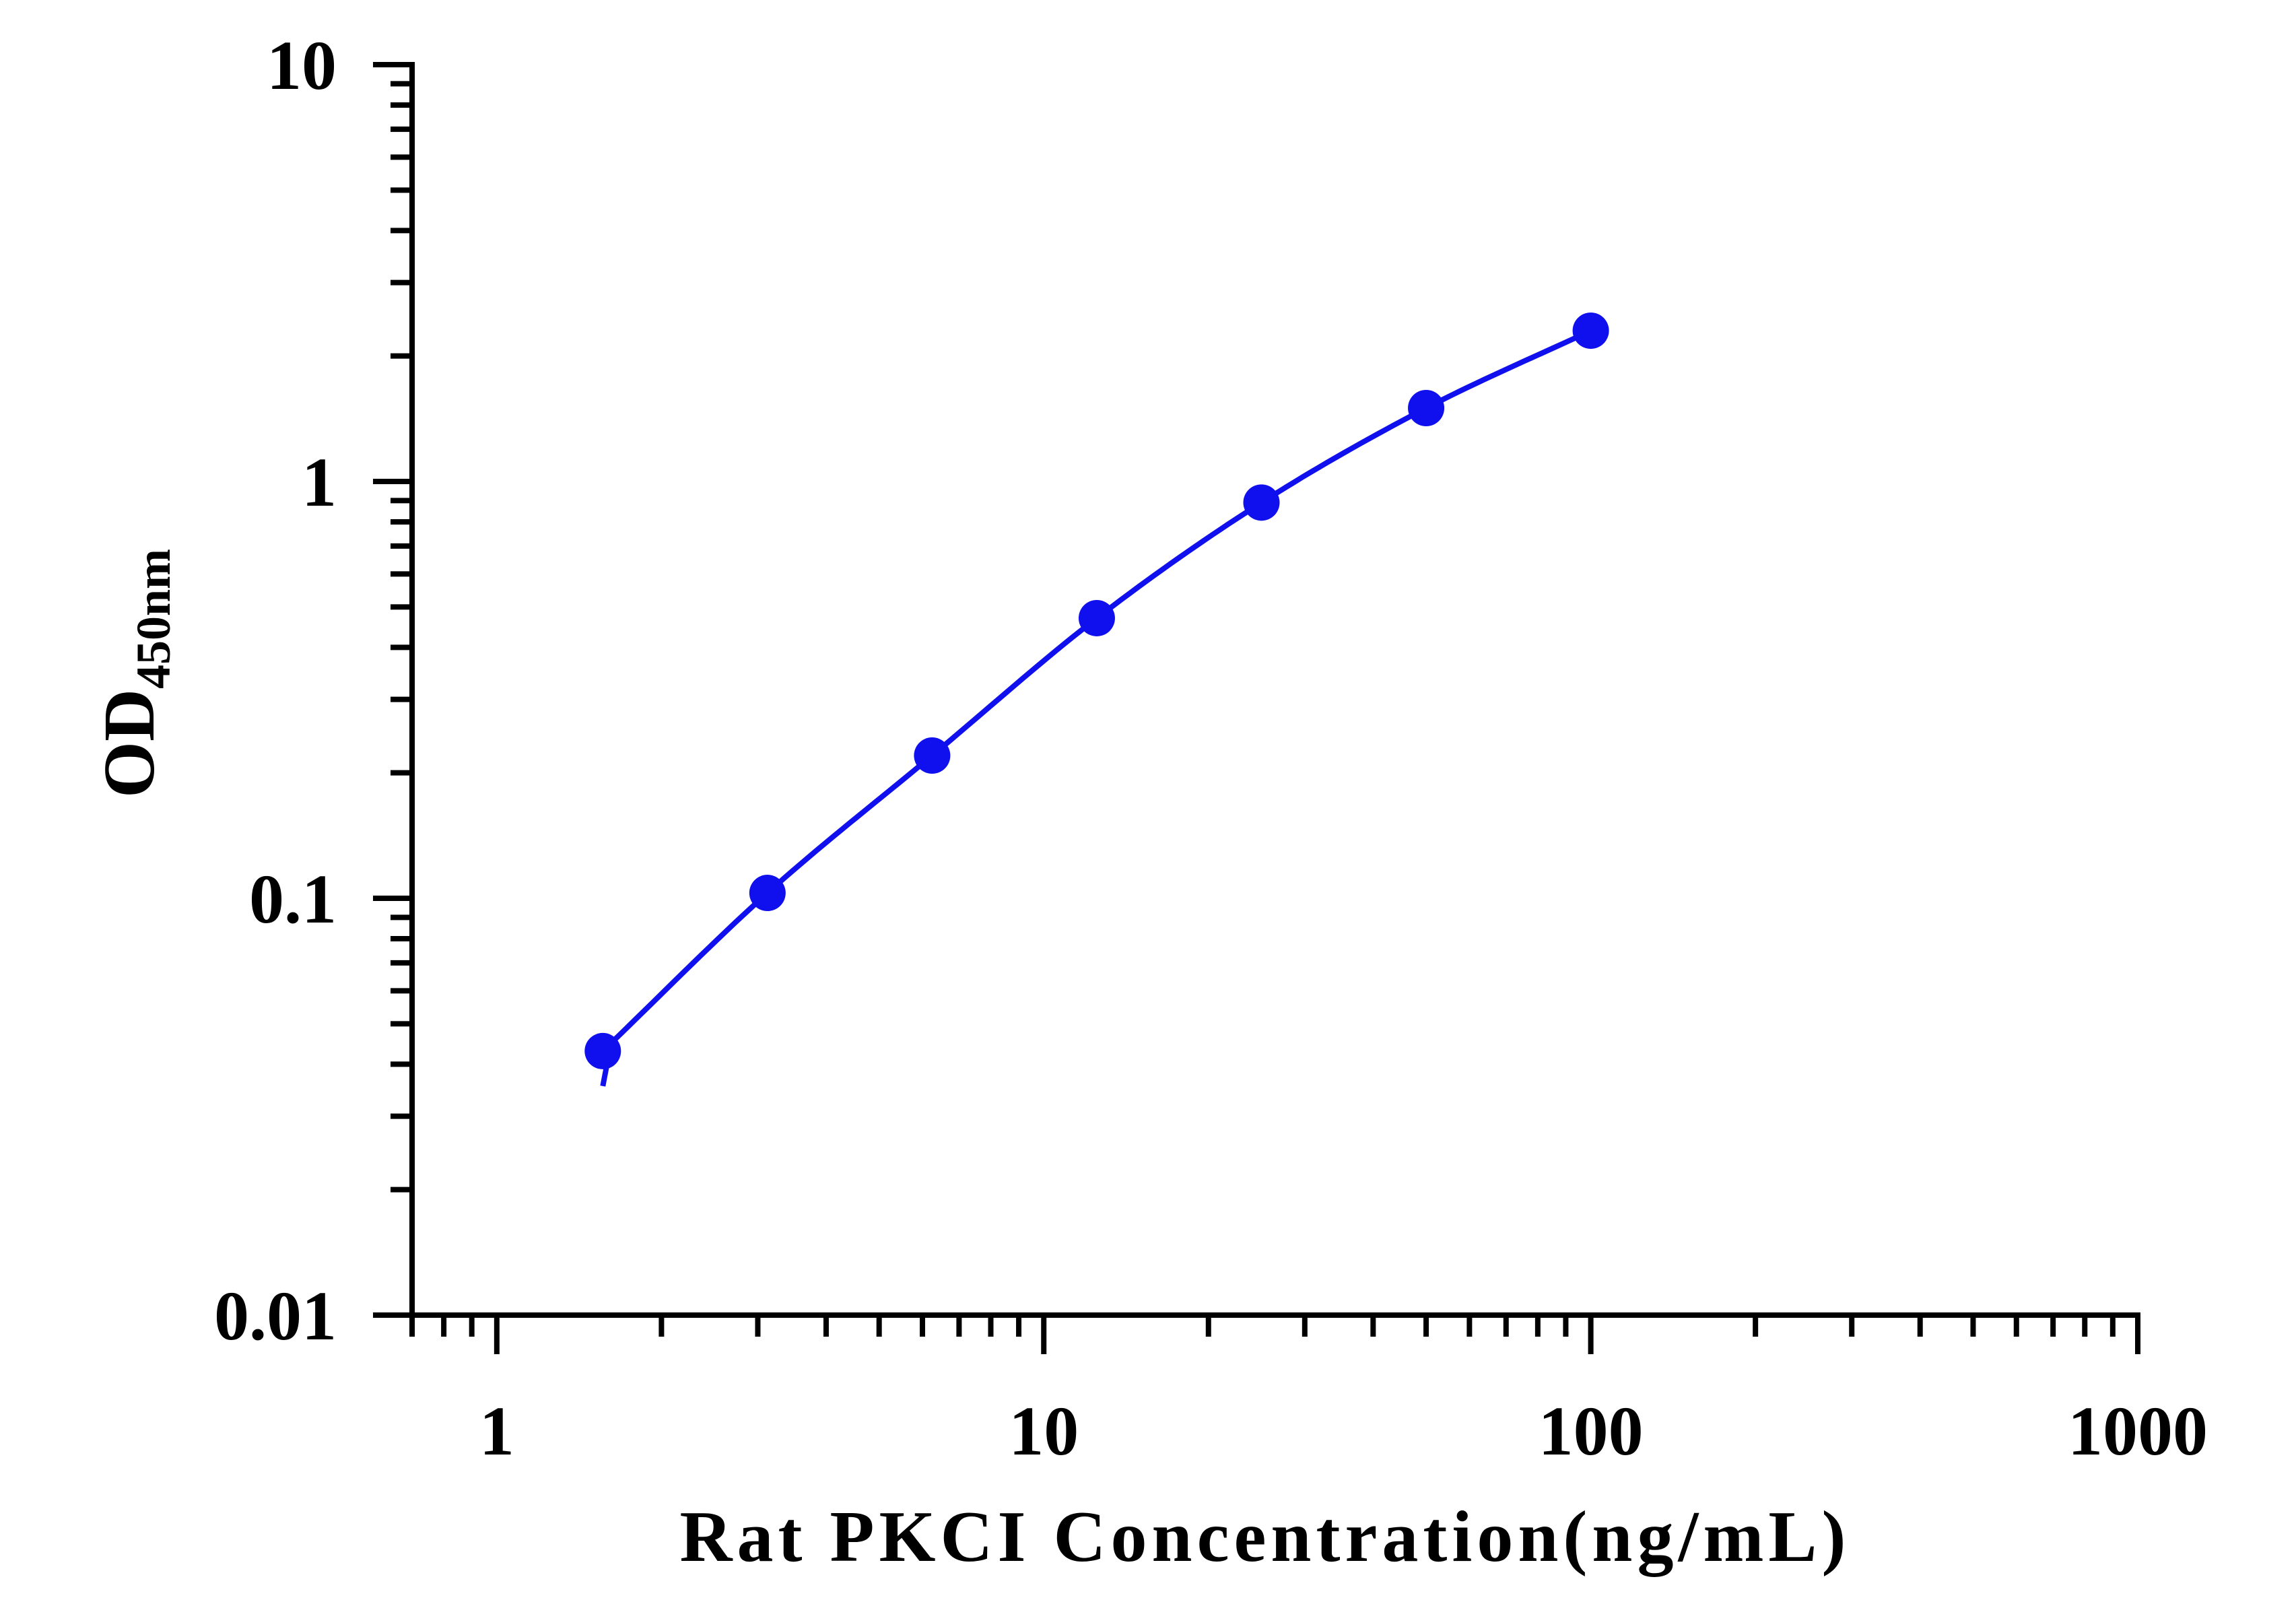 The width and height of the screenshot is (2296, 1604). I want to click on y-major-ticks, so click(392, 690).